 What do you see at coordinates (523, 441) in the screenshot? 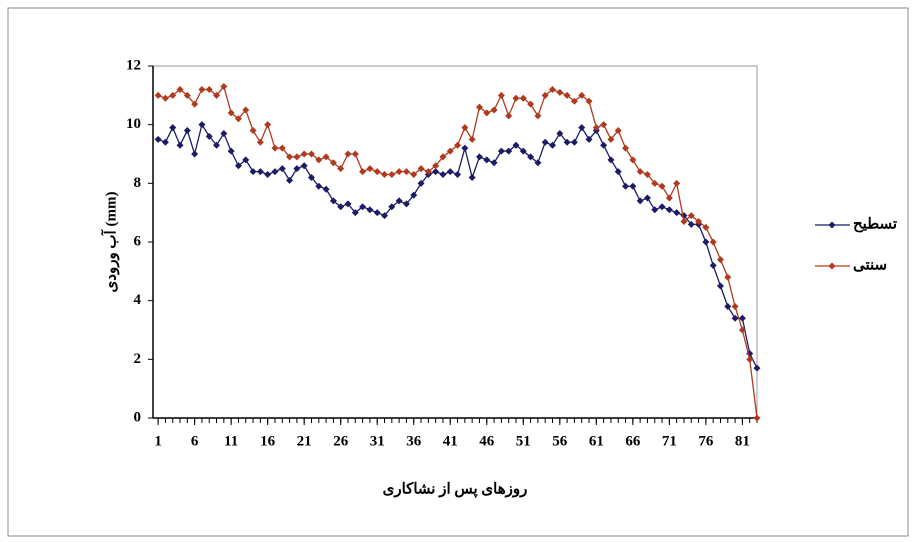
I see `x-tick-label: 51` at bounding box center [523, 441].